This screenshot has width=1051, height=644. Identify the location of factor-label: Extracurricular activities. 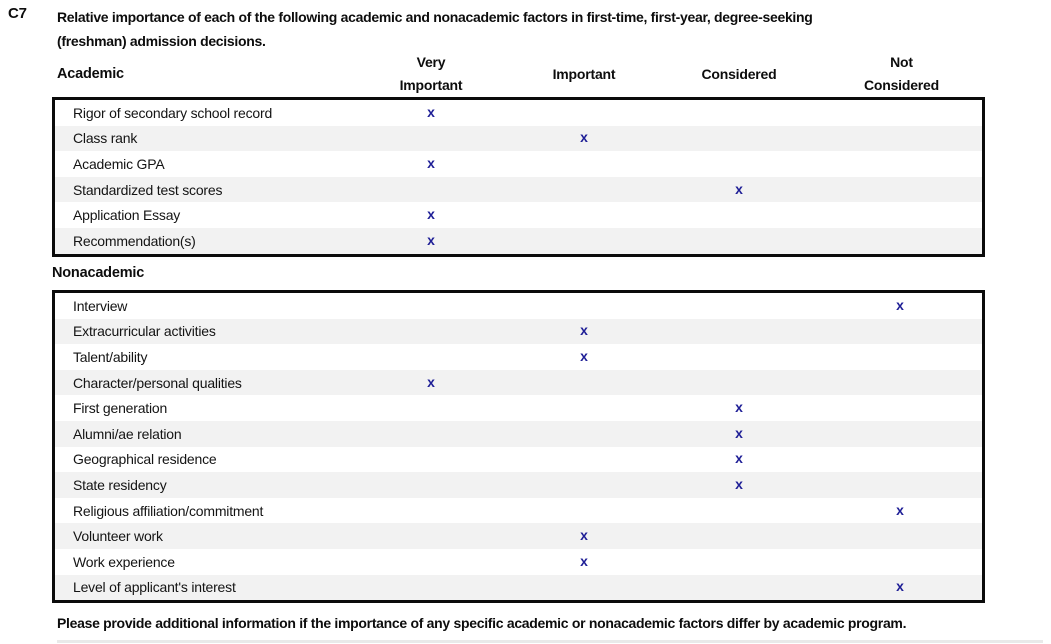
(144, 331).